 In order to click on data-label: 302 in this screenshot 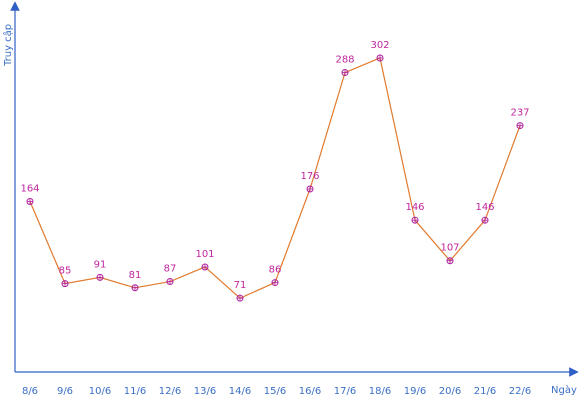, I will do `click(379, 45)`.